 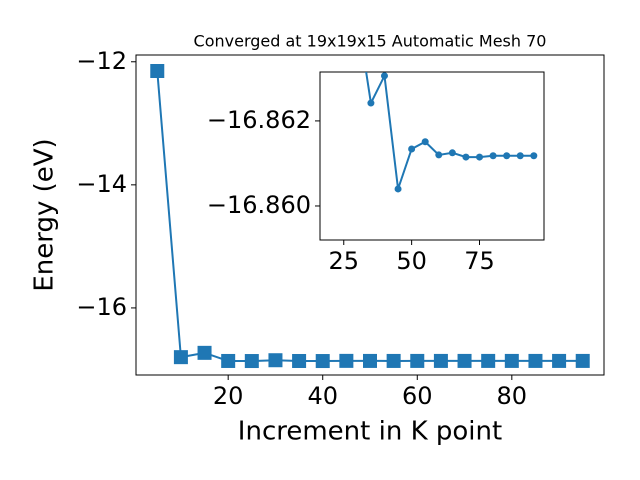 What do you see at coordinates (322, 396) in the screenshot?
I see `x-tick-label: 40` at bounding box center [322, 396].